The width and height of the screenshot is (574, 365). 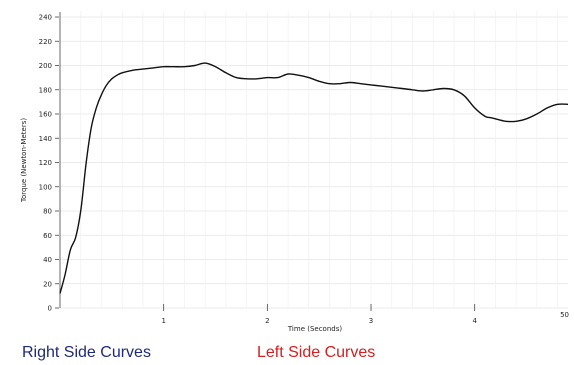 What do you see at coordinates (47, 260) in the screenshot?
I see `y-tick-label: 40` at bounding box center [47, 260].